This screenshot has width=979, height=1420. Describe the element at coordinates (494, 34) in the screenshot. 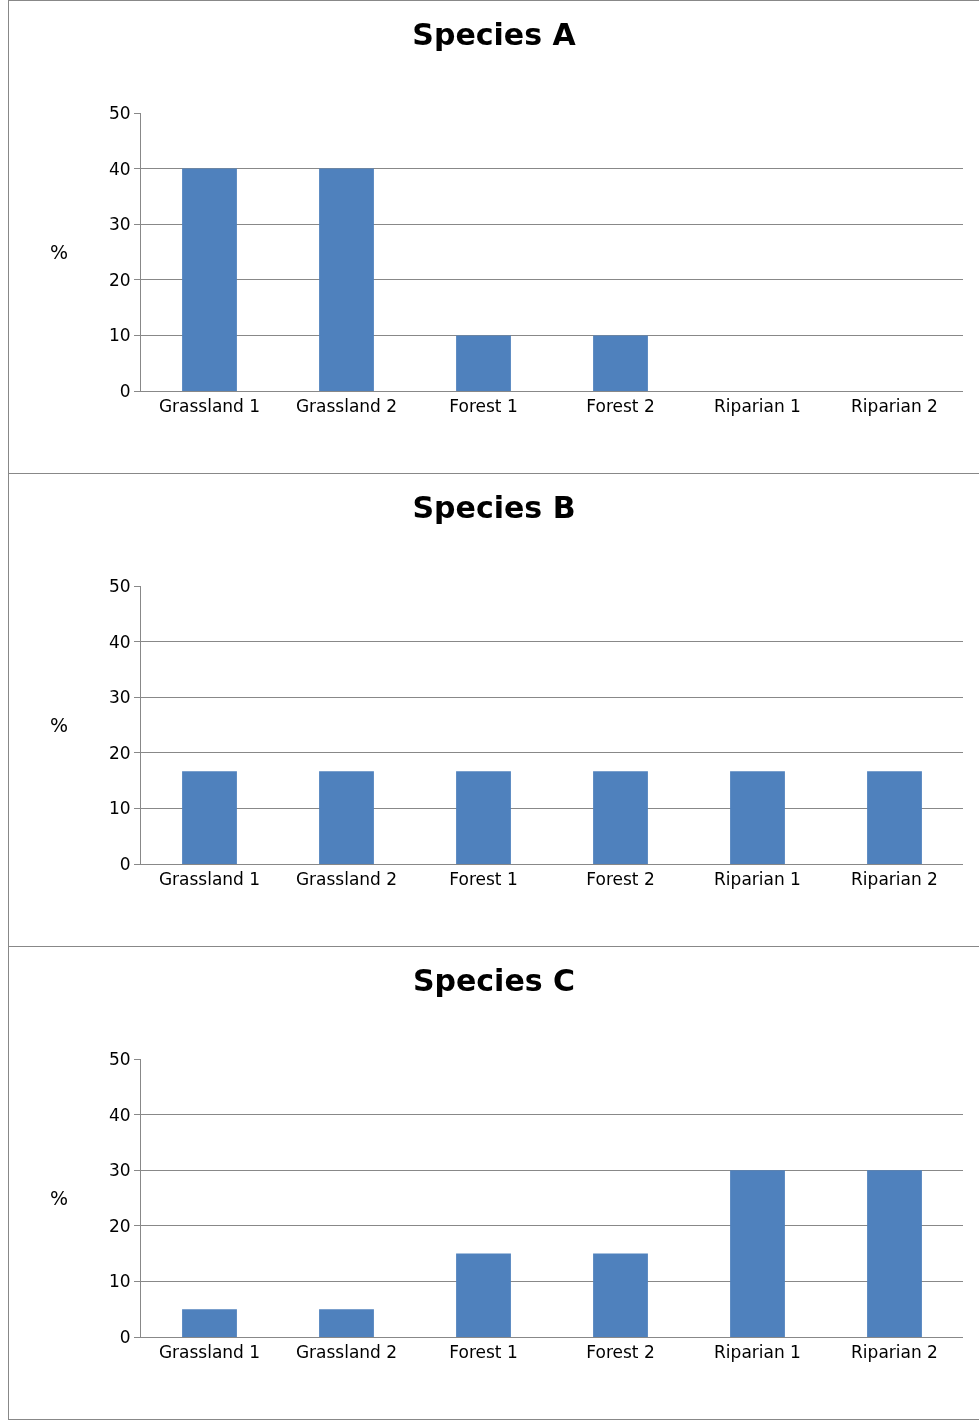

I see `chart-title: Species A` at that location.